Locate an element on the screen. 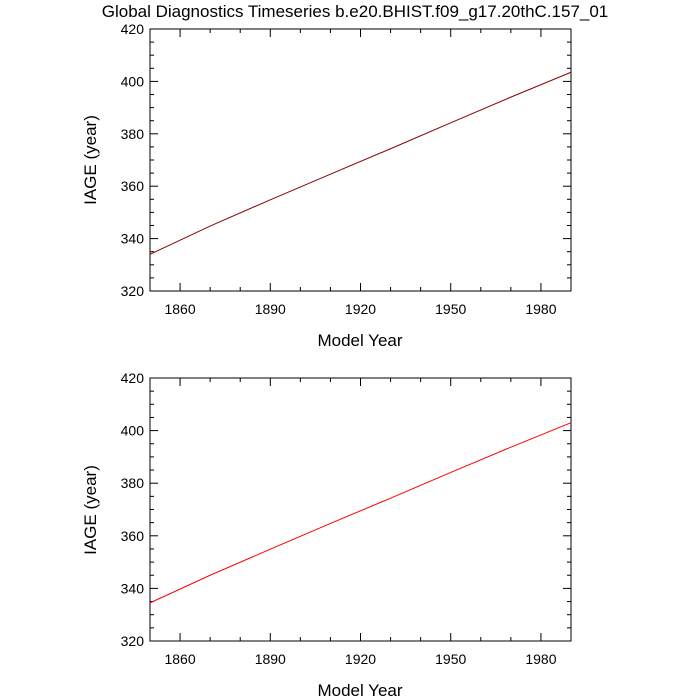 The image size is (700, 700). bottom-x-axis-label: Model Year is located at coordinates (359, 690).